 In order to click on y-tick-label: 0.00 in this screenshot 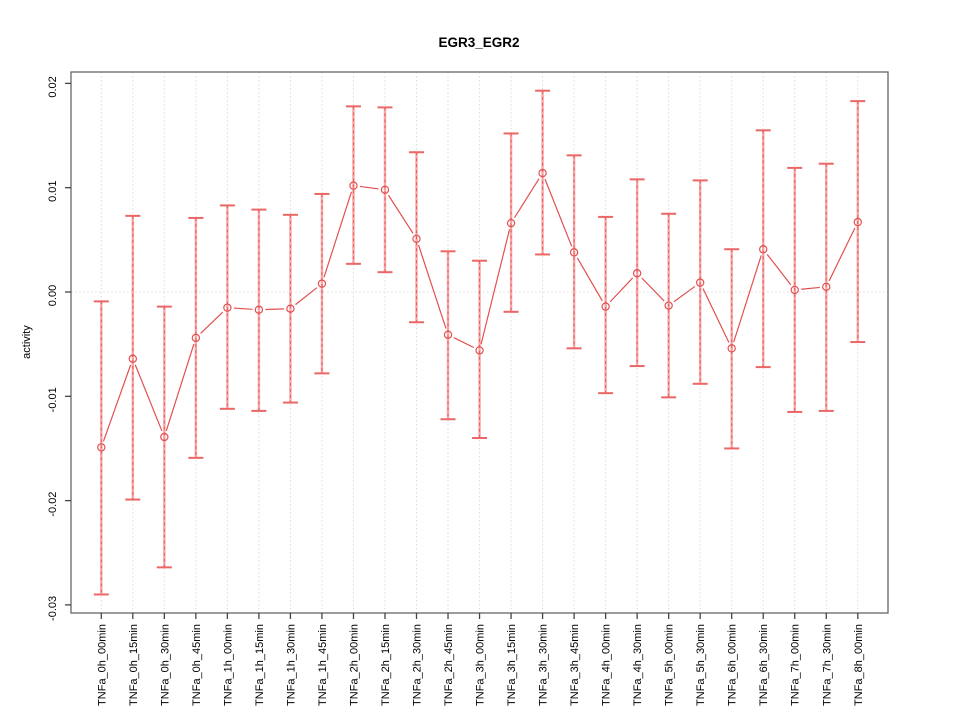, I will do `click(53, 295)`.